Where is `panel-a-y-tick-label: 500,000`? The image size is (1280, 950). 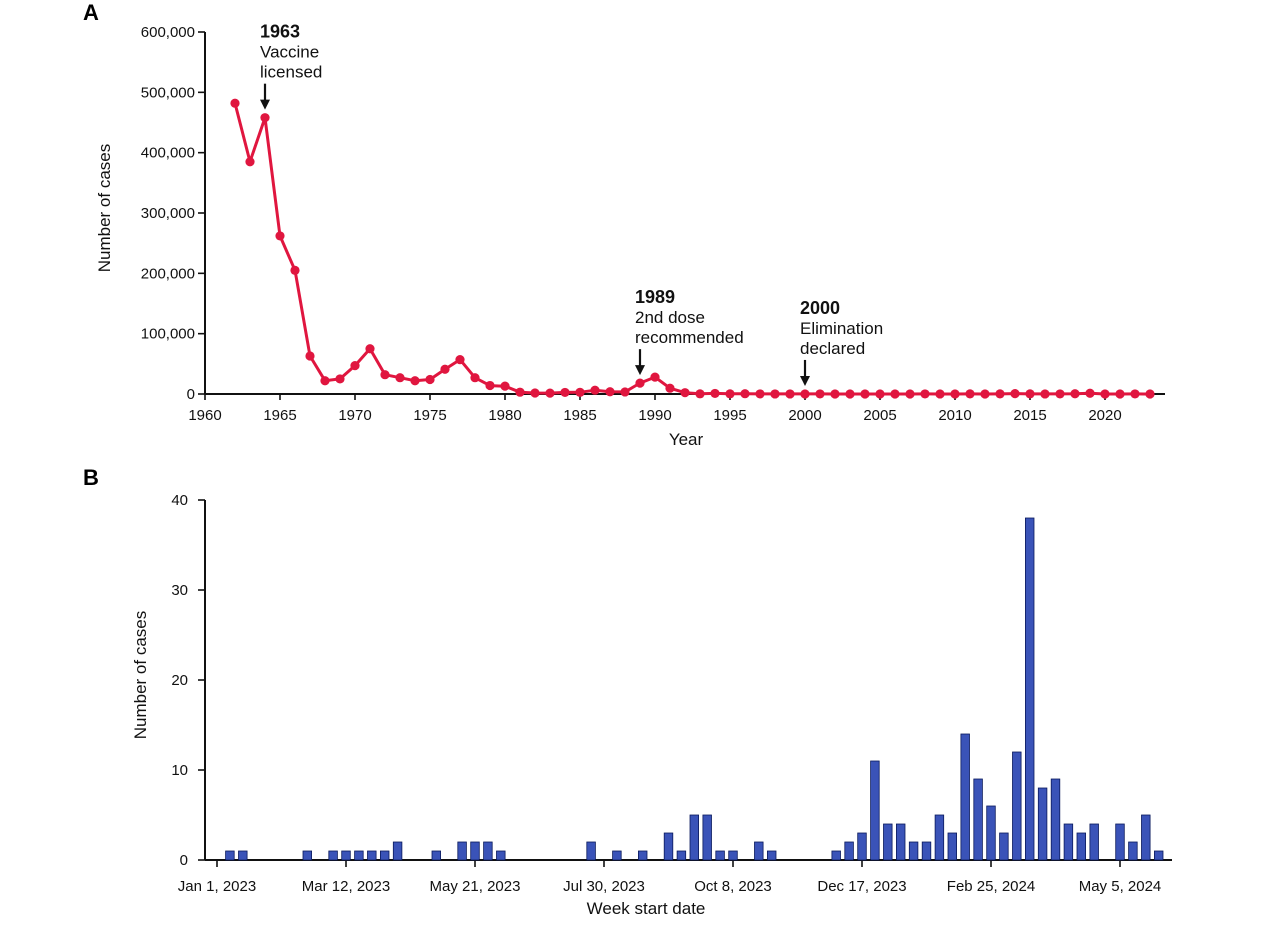
panel-a-y-tick-label: 500,000 is located at coordinates (168, 92).